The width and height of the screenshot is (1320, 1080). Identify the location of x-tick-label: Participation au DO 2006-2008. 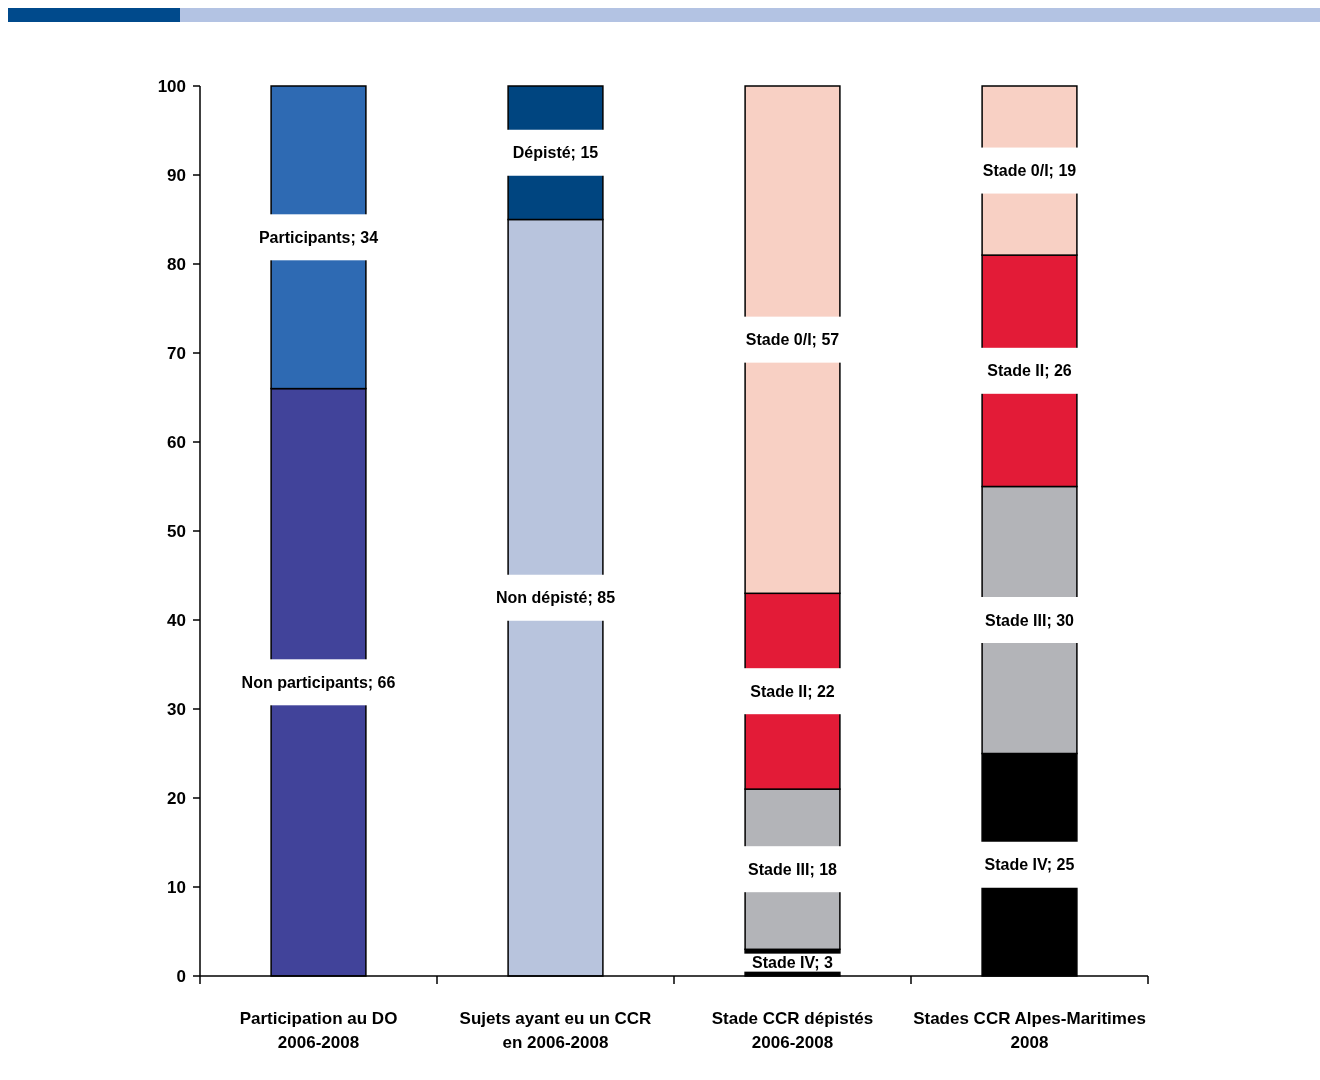
(318, 1030).